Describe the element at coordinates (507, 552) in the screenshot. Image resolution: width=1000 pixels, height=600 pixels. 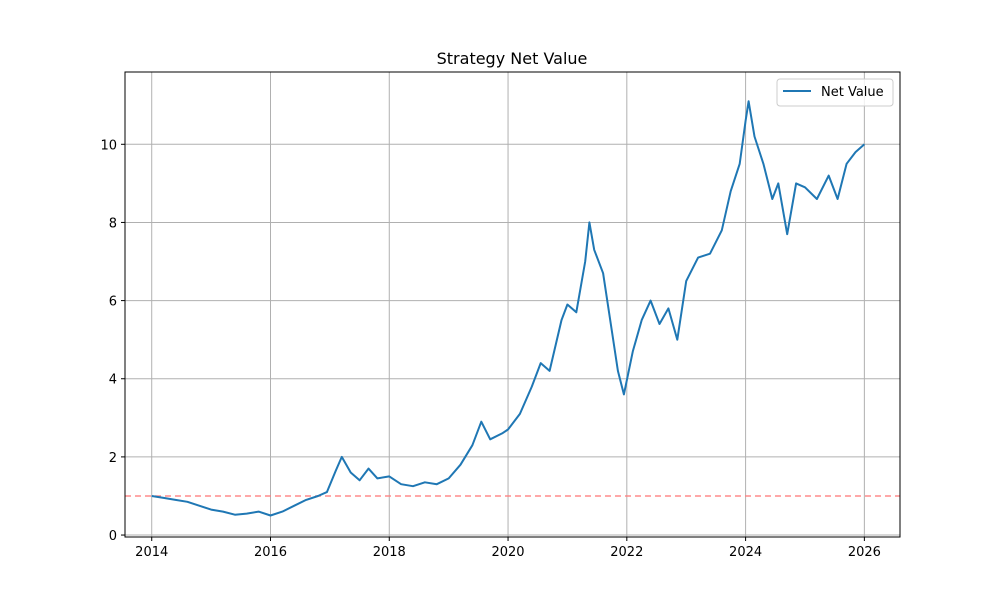
I see `x-tick-label: 2020` at that location.